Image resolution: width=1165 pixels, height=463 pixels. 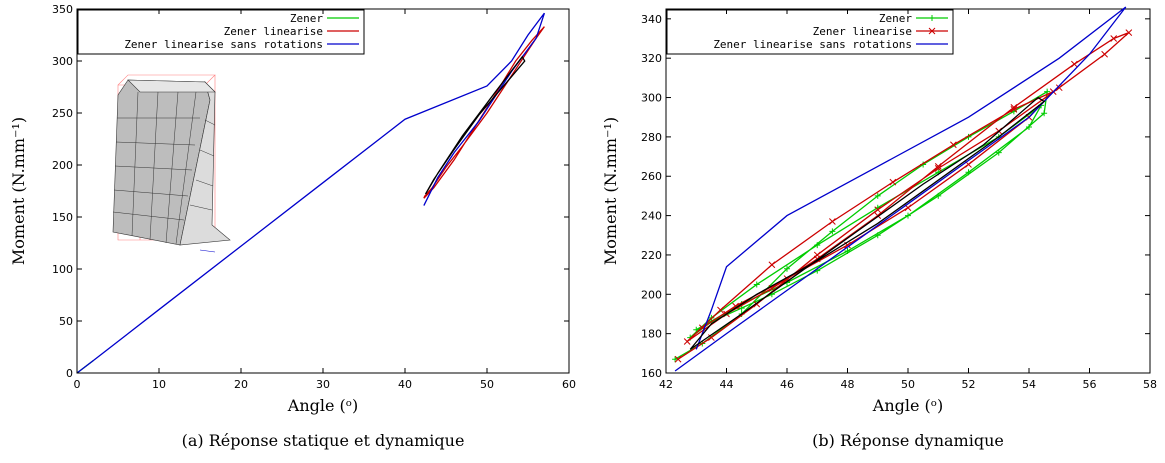 I want to click on x-tick-label: 30, so click(x=323, y=384).